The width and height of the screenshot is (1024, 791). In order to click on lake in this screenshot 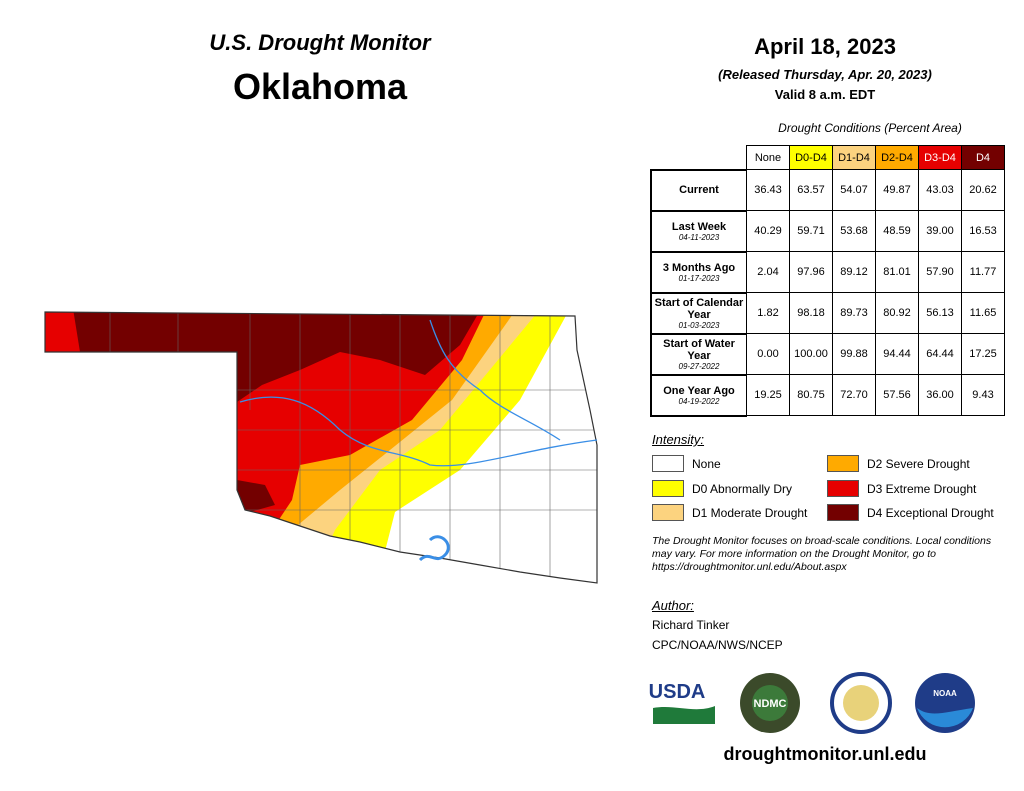, I will do `click(434, 548)`.